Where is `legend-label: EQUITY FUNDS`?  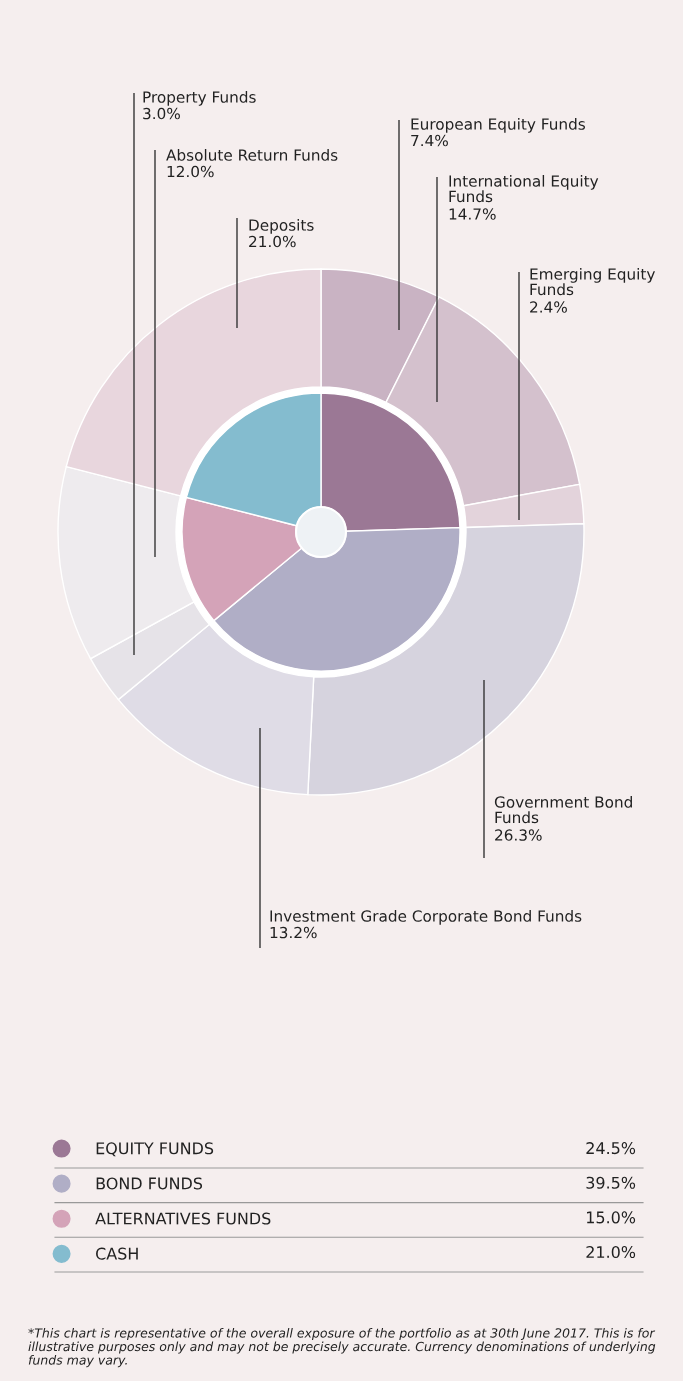
legend-label: EQUITY FUNDS is located at coordinates (155, 1149).